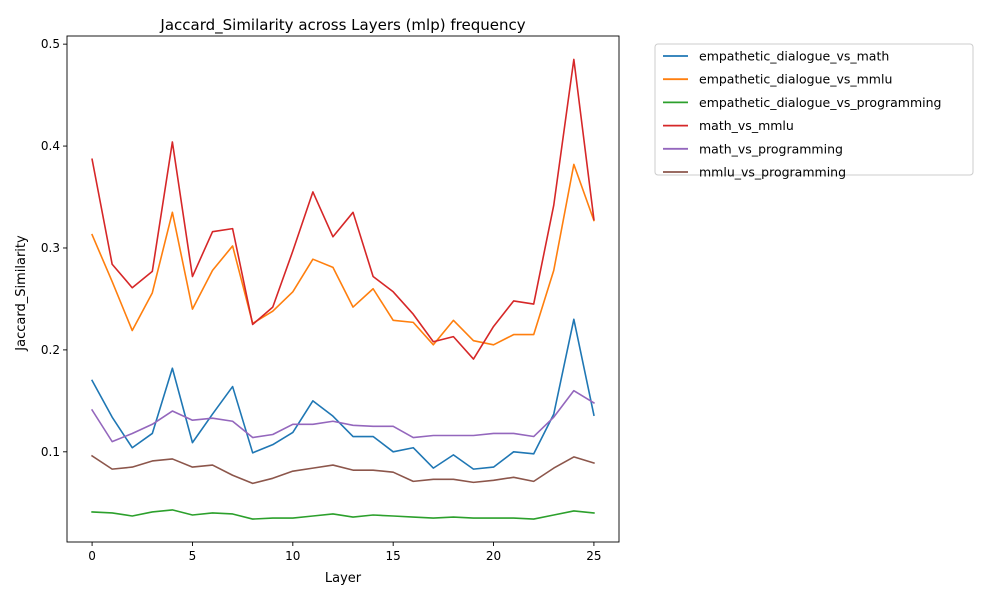  I want to click on y-tick-label: 0.3, so click(50, 248).